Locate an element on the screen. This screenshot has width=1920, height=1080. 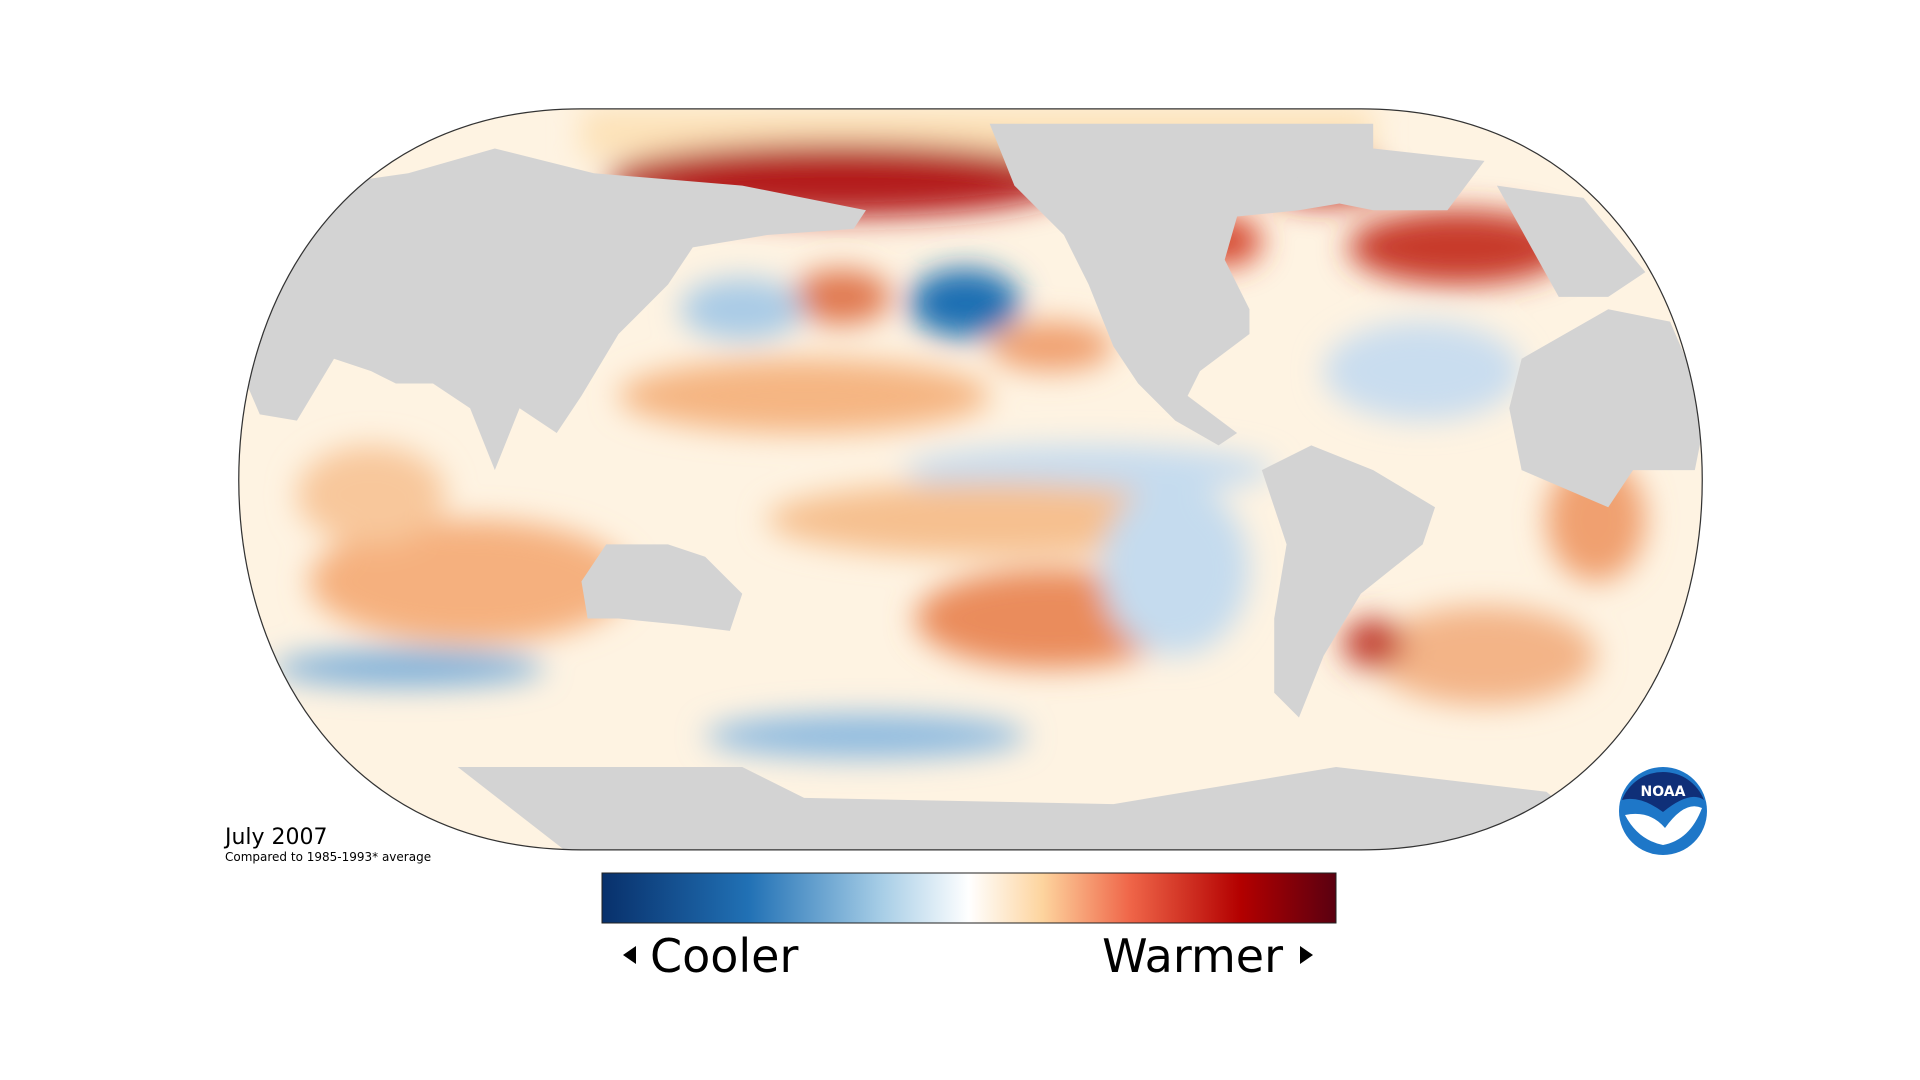
map-subtitle: Compared to 1985-1993* average is located at coordinates (328, 857).